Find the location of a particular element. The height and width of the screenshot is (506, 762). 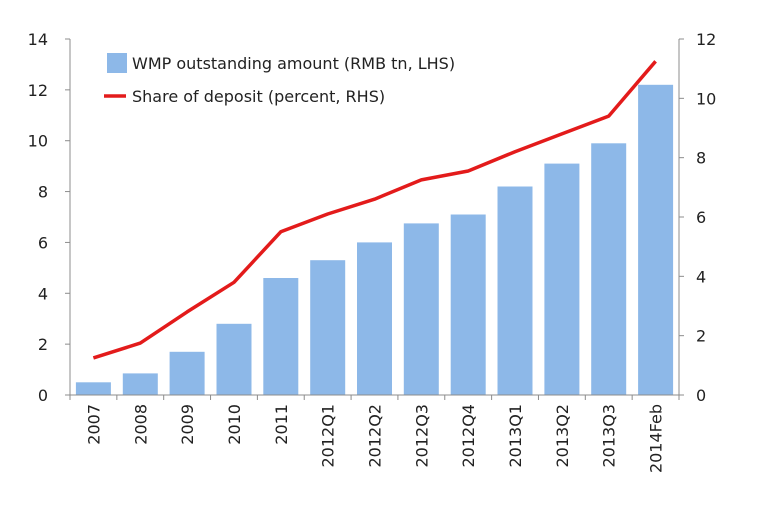

right-tick-label: 12 is located at coordinates (706, 39).